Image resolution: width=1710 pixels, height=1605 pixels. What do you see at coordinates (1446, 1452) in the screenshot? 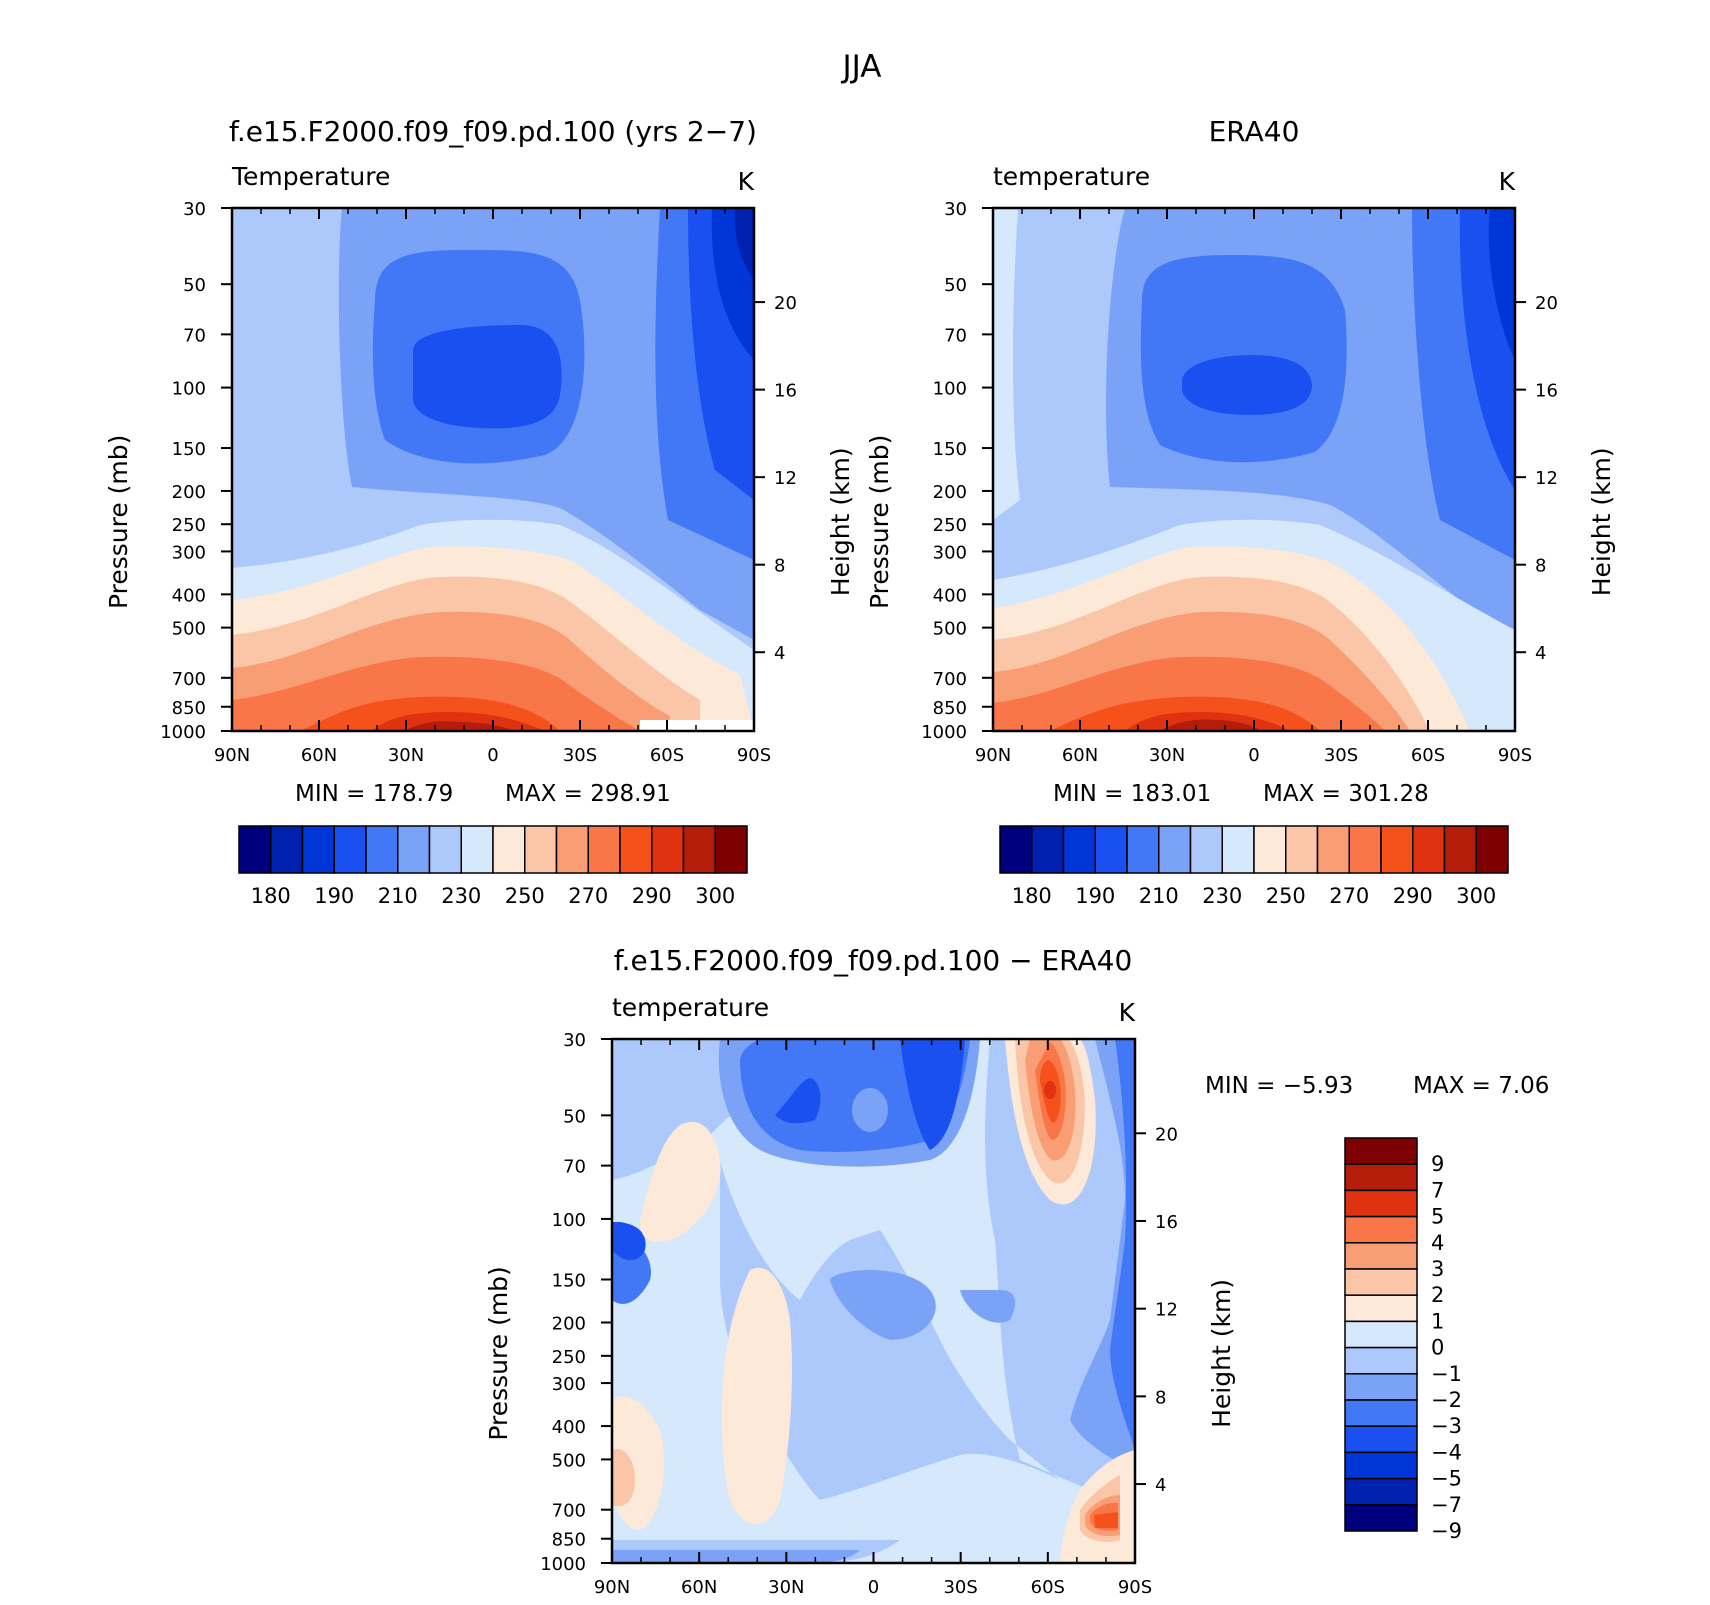
I see `colorbar-label: −4` at bounding box center [1446, 1452].